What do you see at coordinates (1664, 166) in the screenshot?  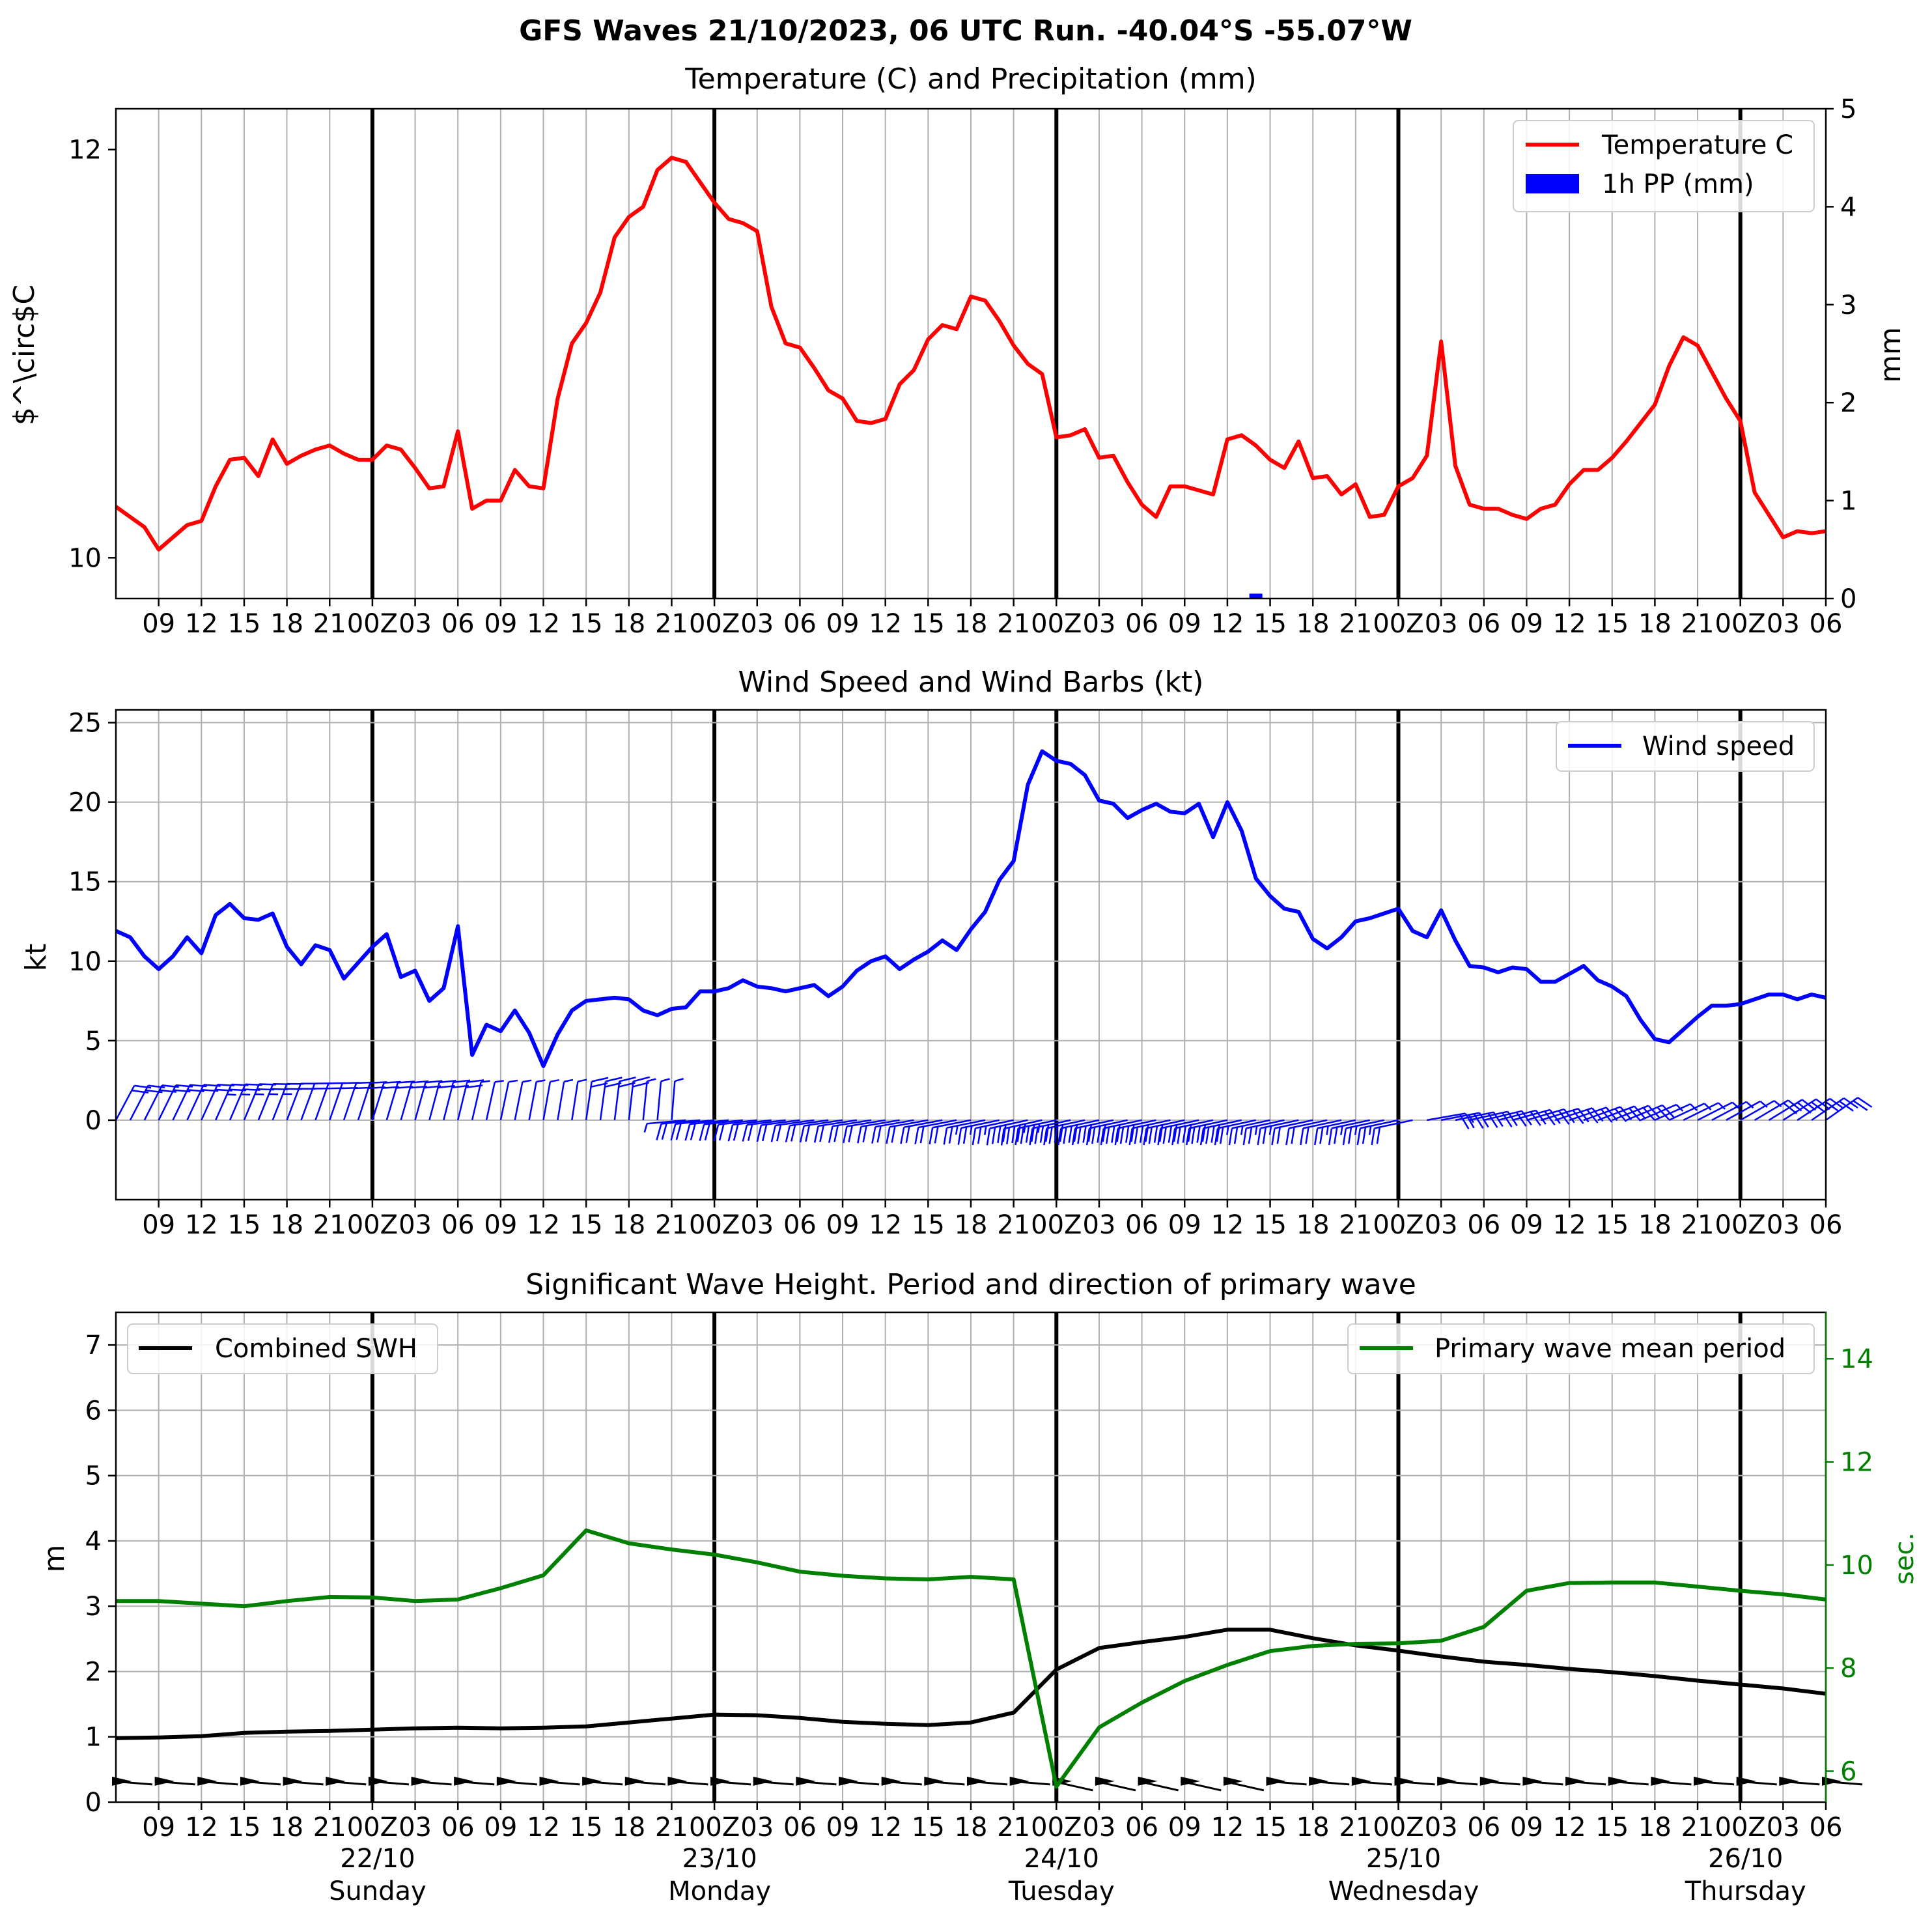 I see `temperature-legend-box` at bounding box center [1664, 166].